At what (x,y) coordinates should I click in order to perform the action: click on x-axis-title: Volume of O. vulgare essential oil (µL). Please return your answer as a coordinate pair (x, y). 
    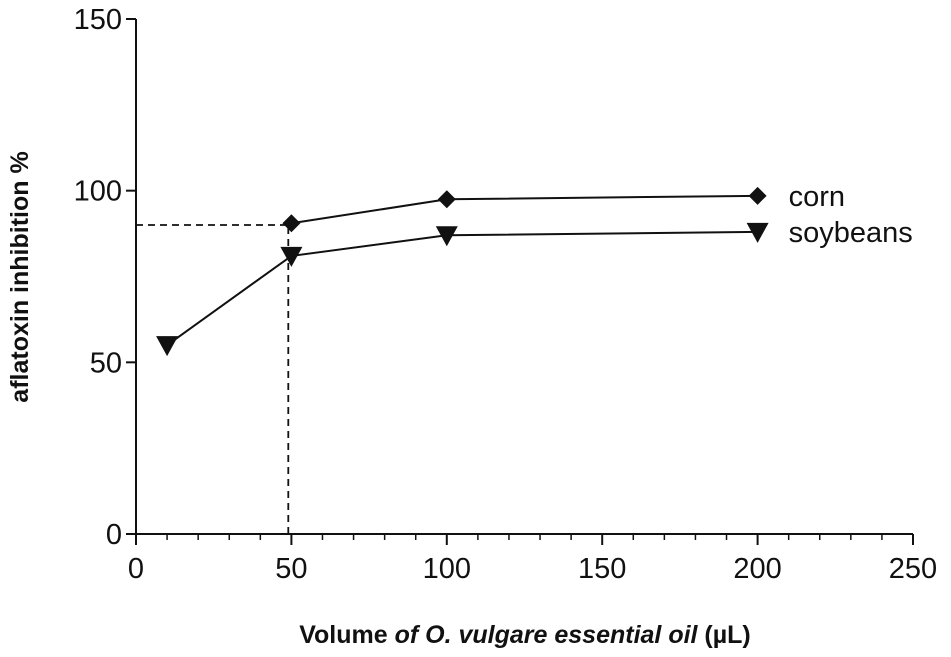
    Looking at the image, I should click on (525, 635).